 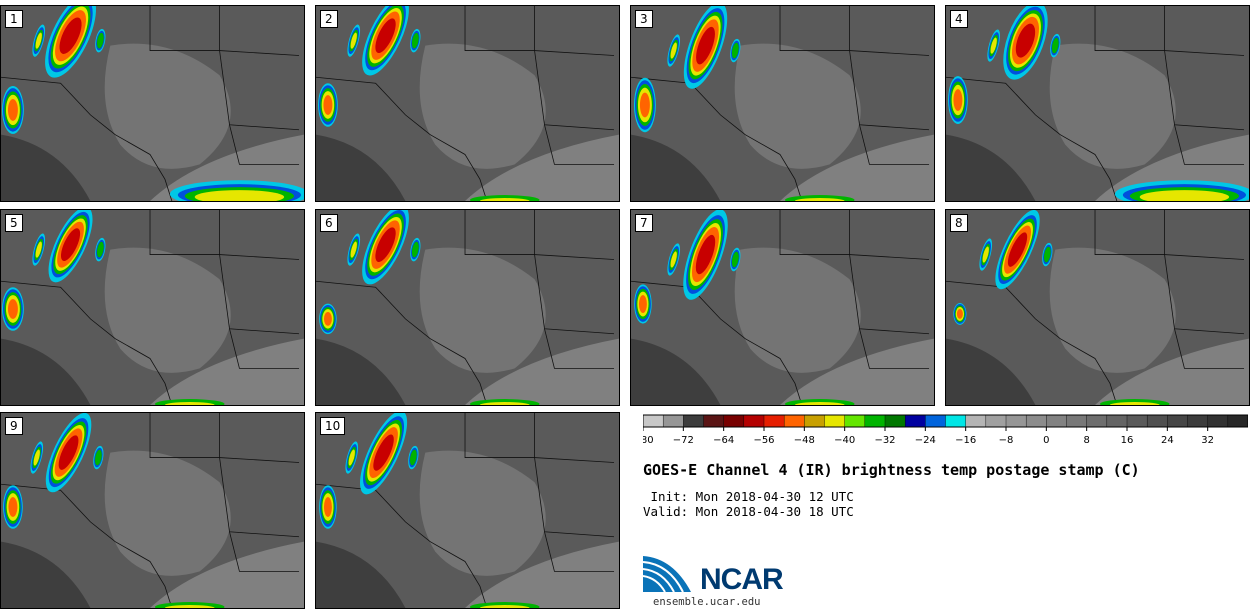 What do you see at coordinates (782, 307) in the screenshot?
I see `member-panel-7: 7` at bounding box center [782, 307].